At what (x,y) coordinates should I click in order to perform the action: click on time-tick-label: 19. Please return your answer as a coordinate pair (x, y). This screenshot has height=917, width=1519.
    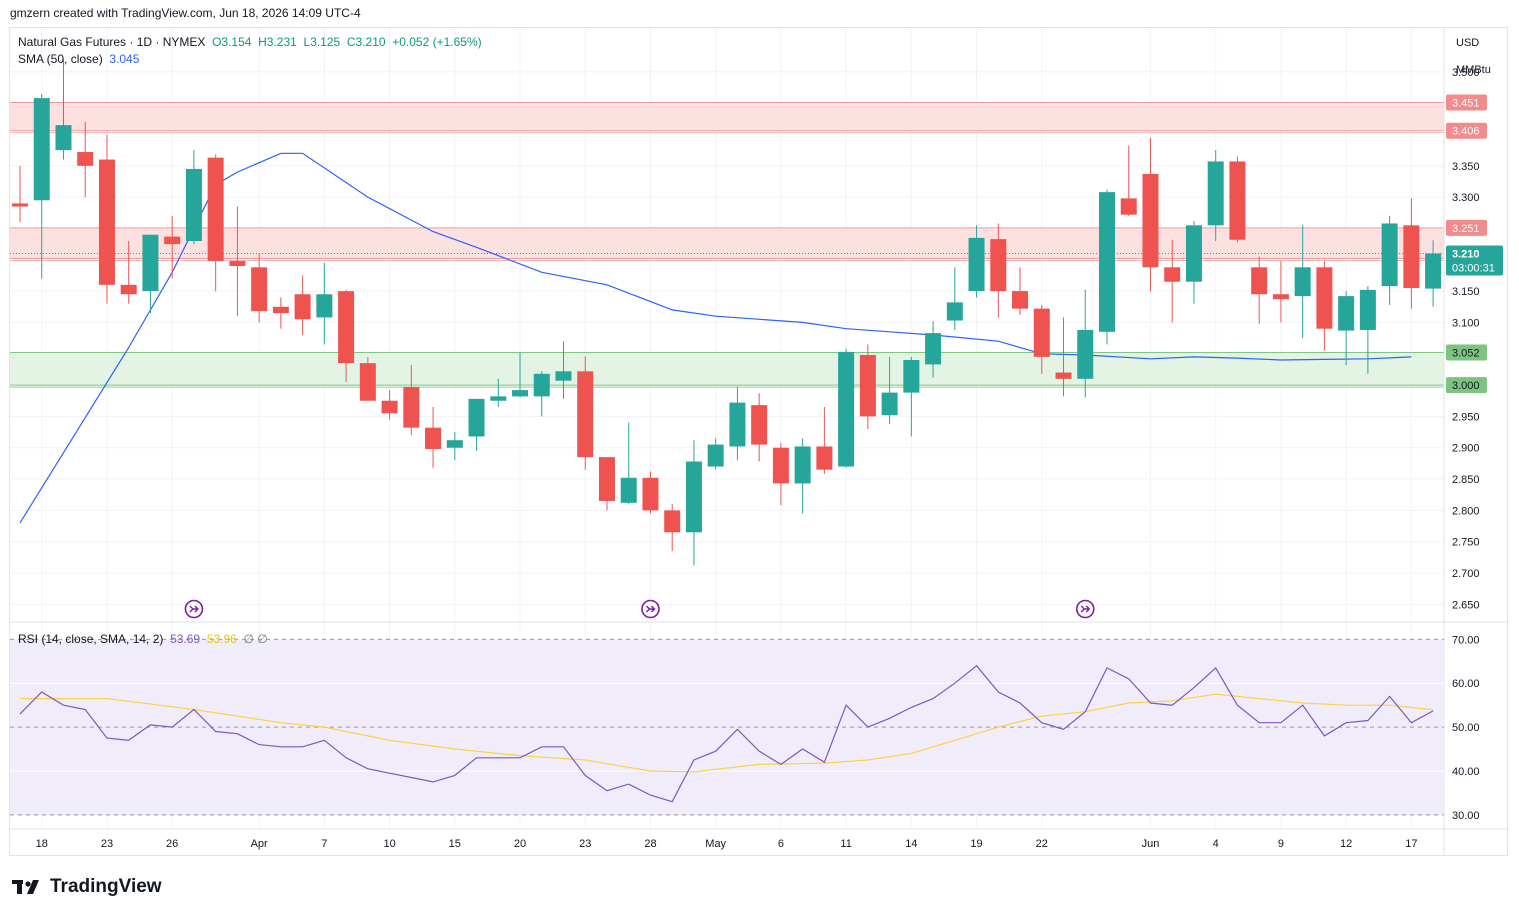
    Looking at the image, I should click on (976, 844).